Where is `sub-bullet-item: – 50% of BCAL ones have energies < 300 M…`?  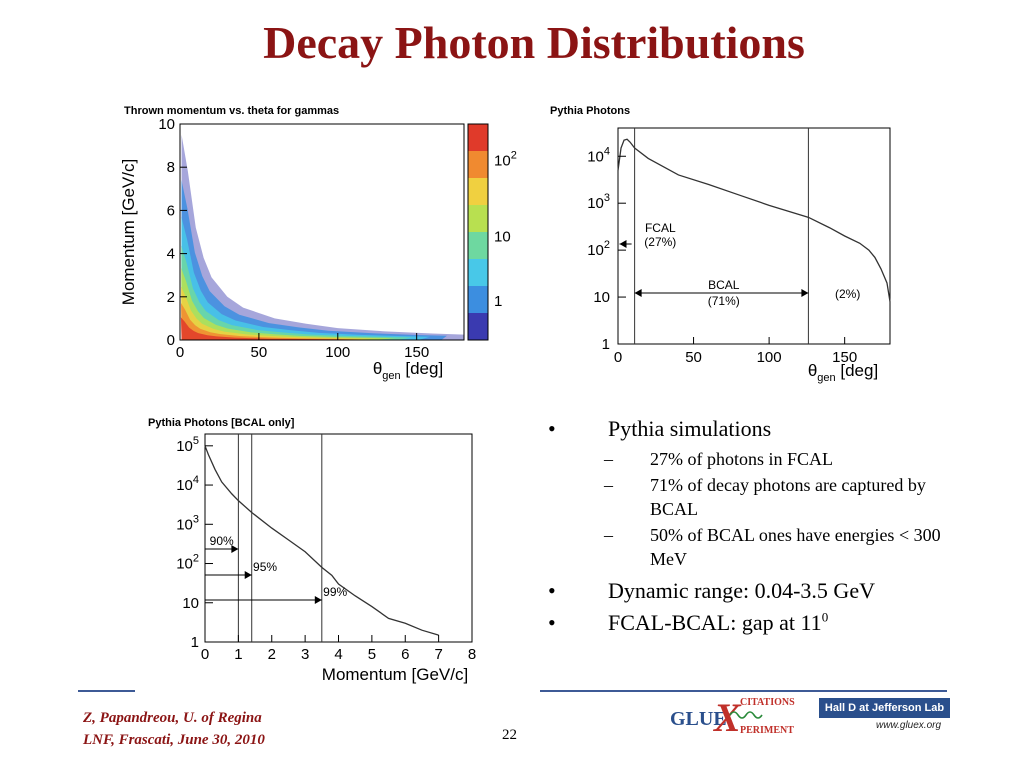 sub-bullet-item: – 50% of BCAL ones have energies < 300 M… is located at coordinates (745, 547).